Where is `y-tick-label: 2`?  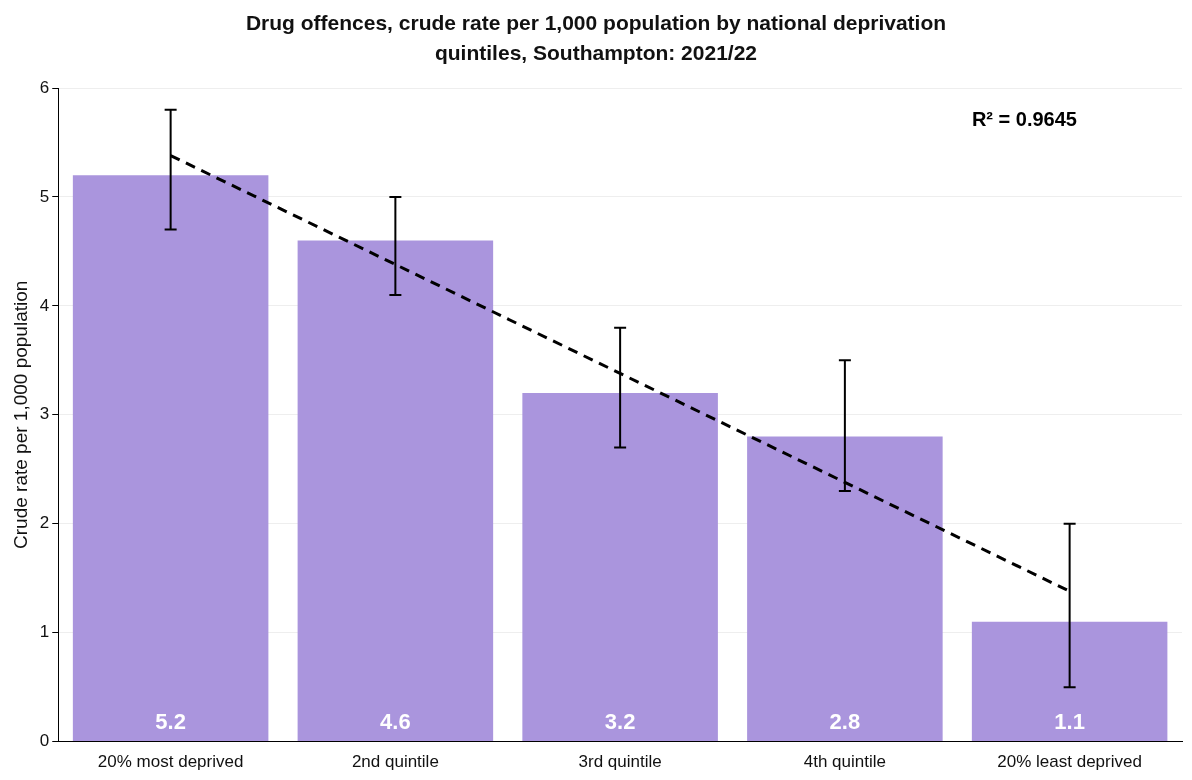 y-tick-label: 2 is located at coordinates (44, 523).